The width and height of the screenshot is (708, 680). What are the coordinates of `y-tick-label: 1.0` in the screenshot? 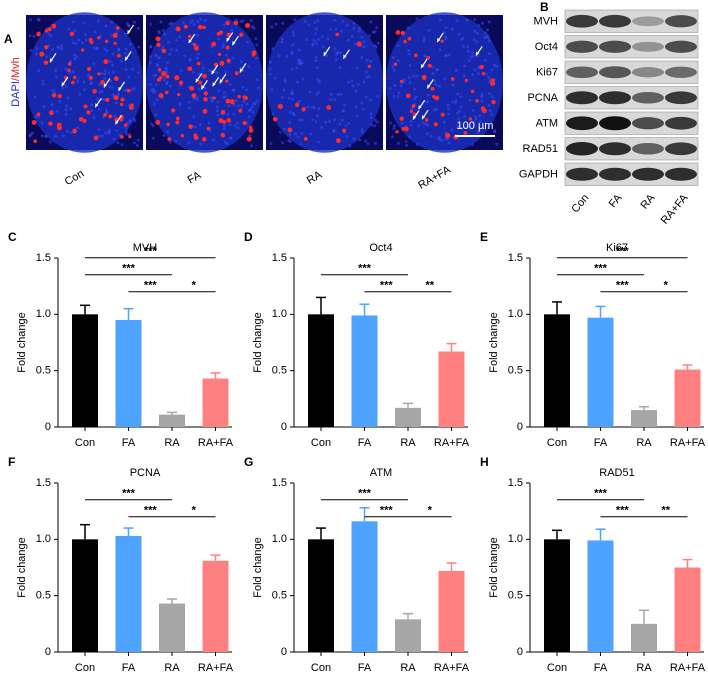 It's located at (515, 314).